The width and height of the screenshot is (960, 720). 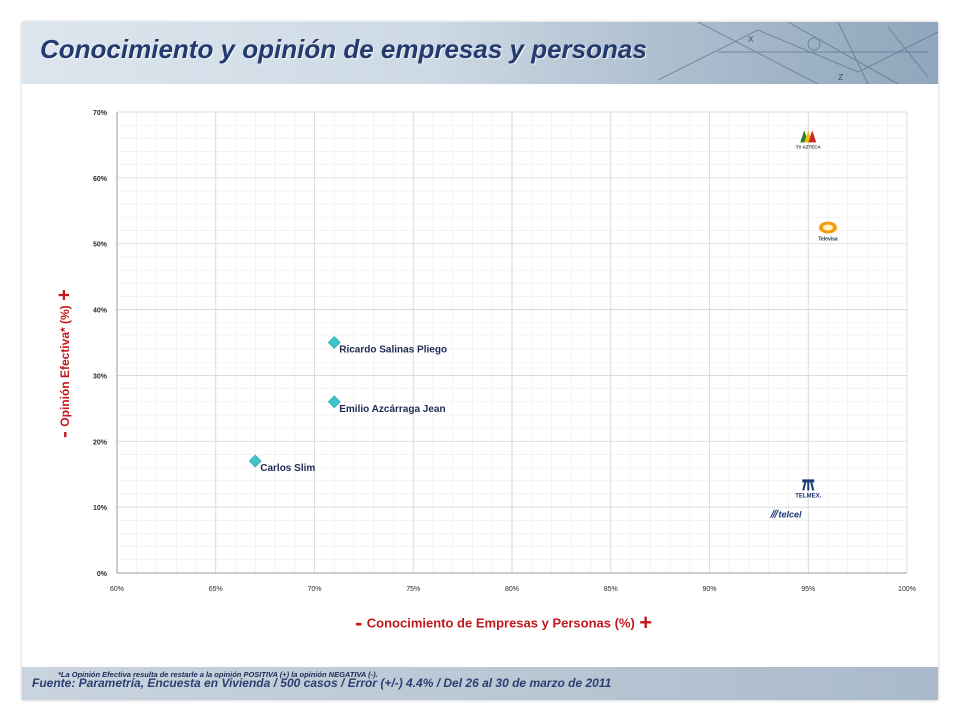 I want to click on x-tick-label: 70%, so click(x=314, y=589).